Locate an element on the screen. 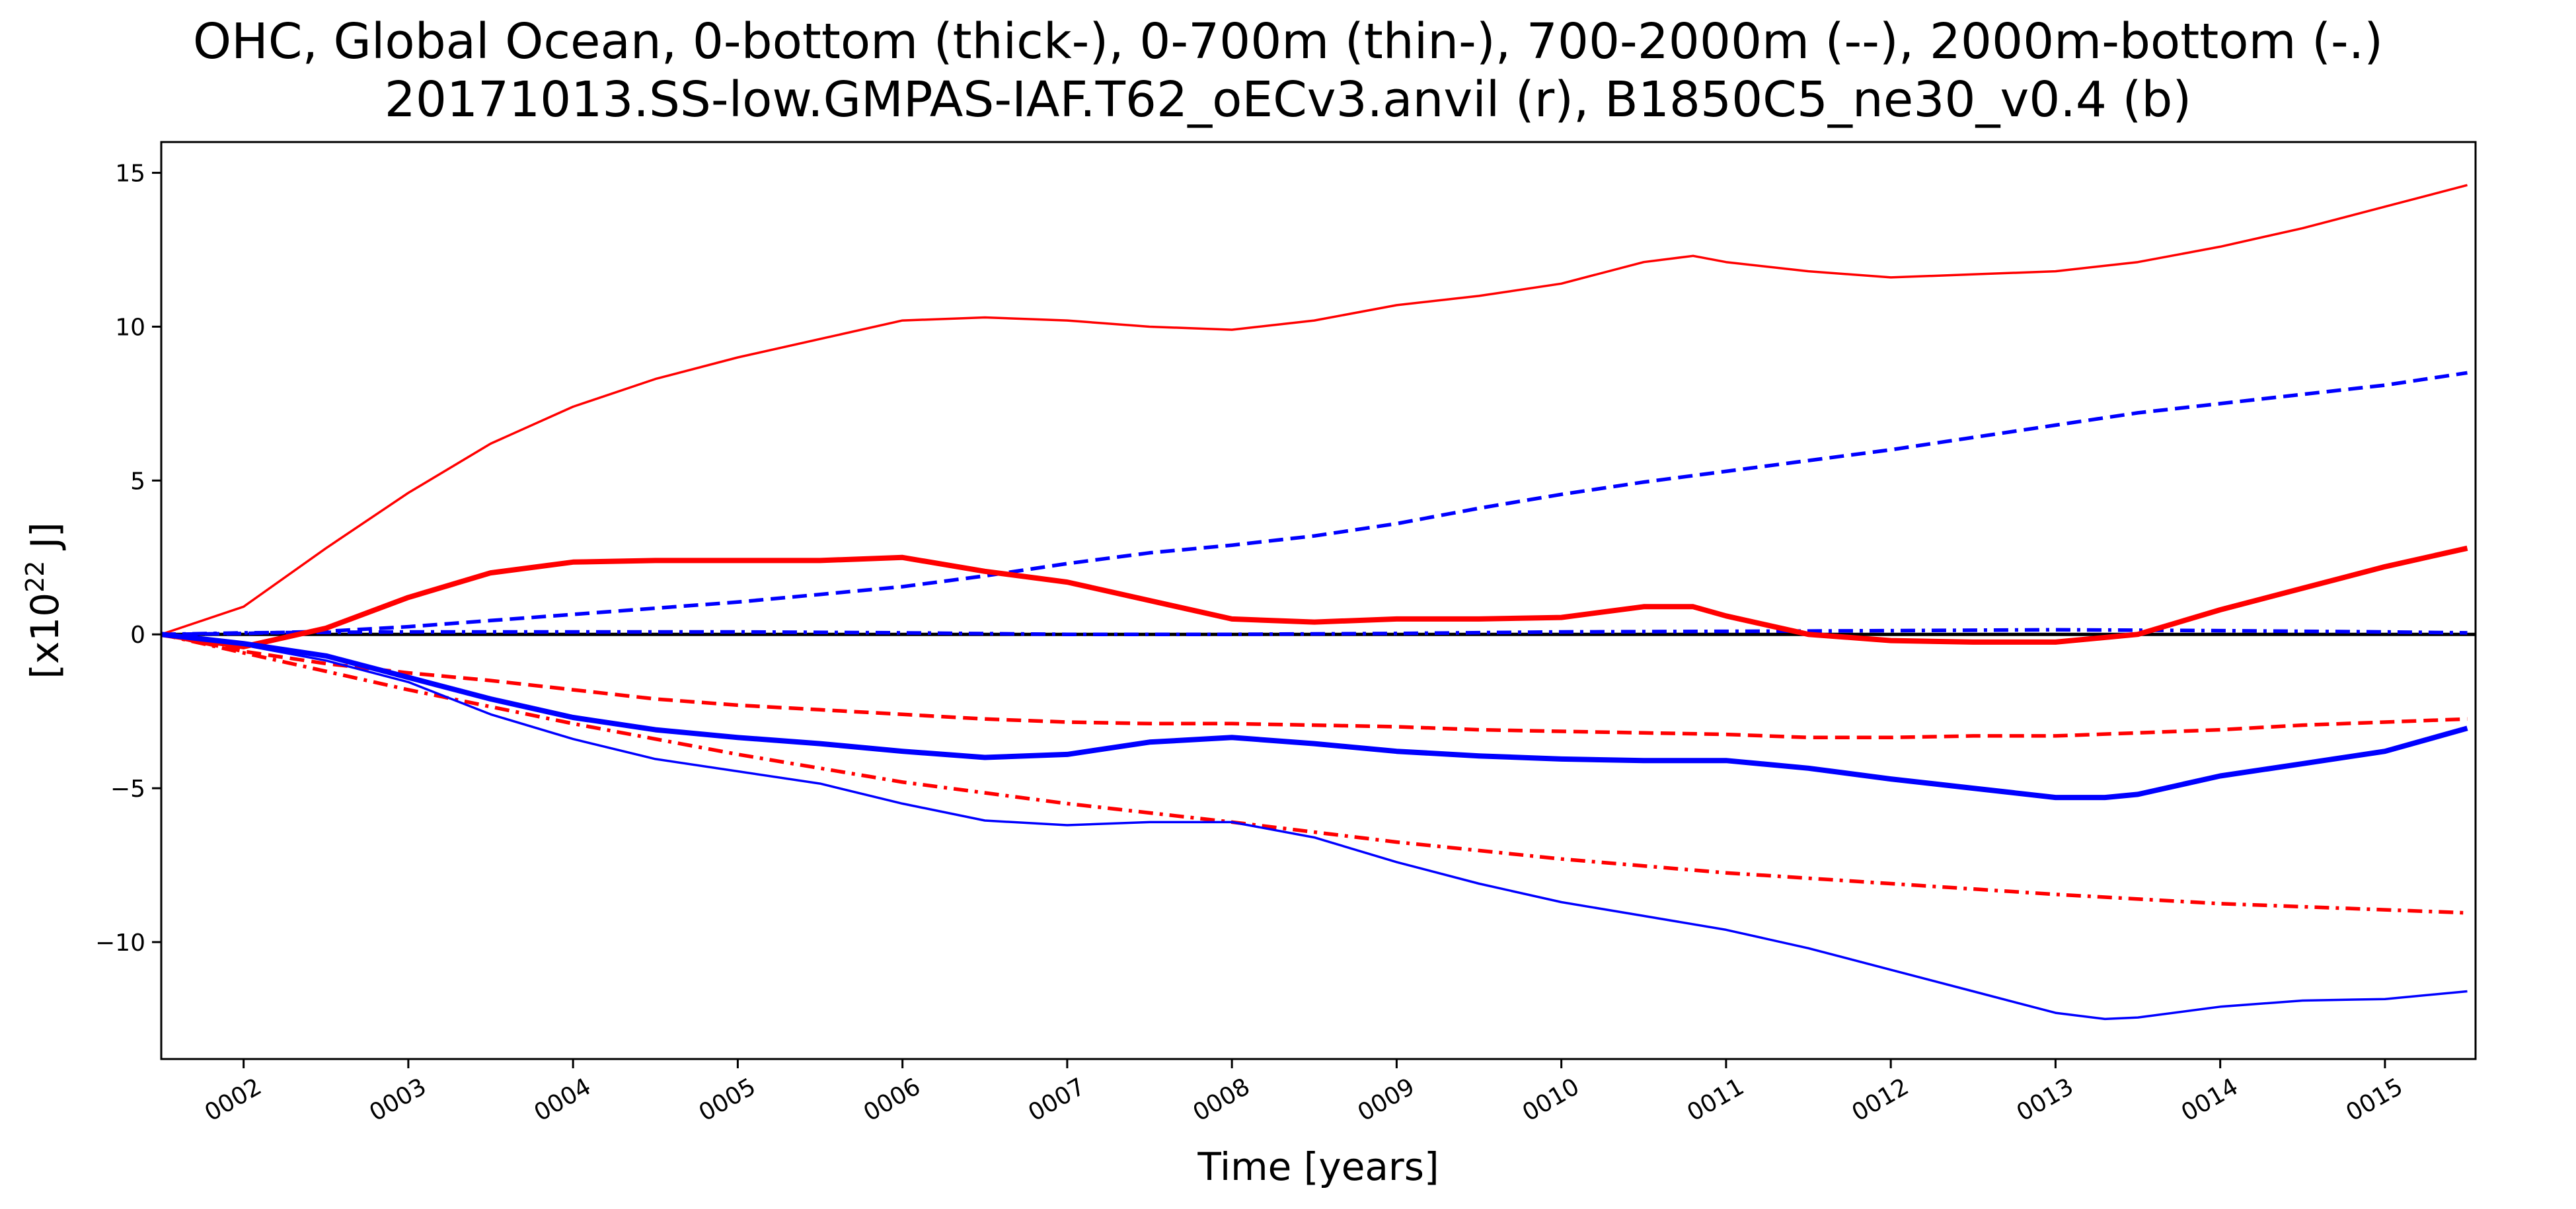 Image resolution: width=2576 pixels, height=1209 pixels. x-tick-label: 0008 is located at coordinates (1221, 1099).